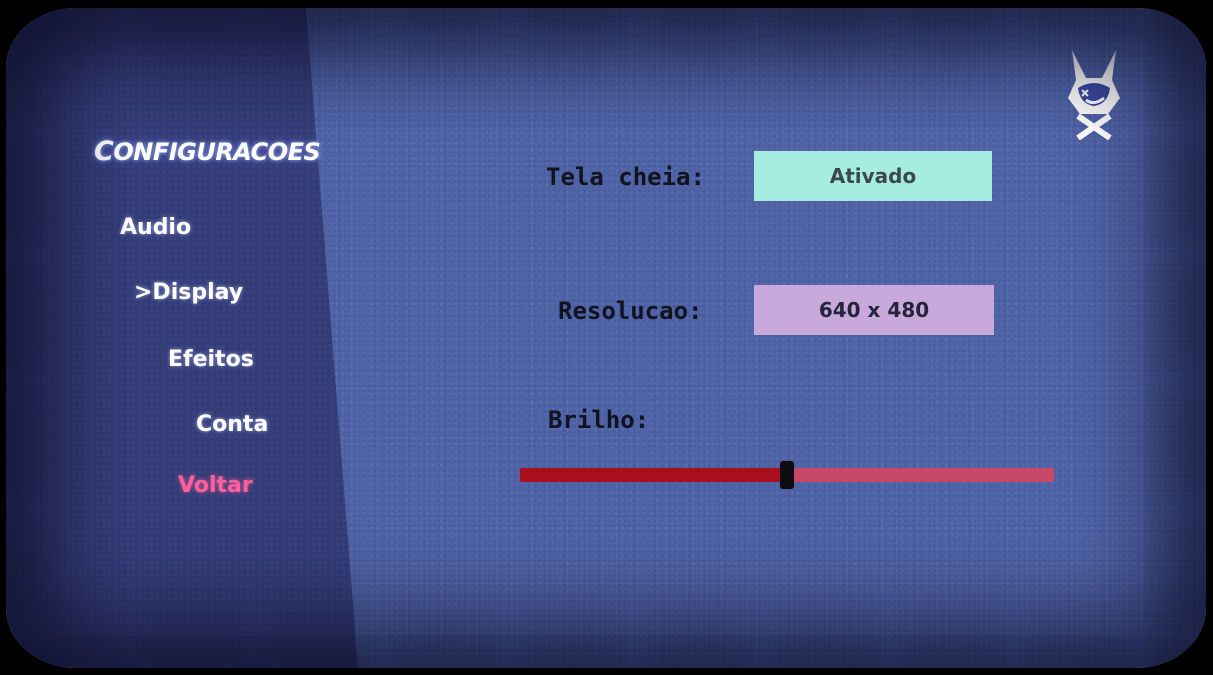 This screenshot has width=1213, height=675. I want to click on rabbit-mascot-logo-icon, so click(1094, 94).